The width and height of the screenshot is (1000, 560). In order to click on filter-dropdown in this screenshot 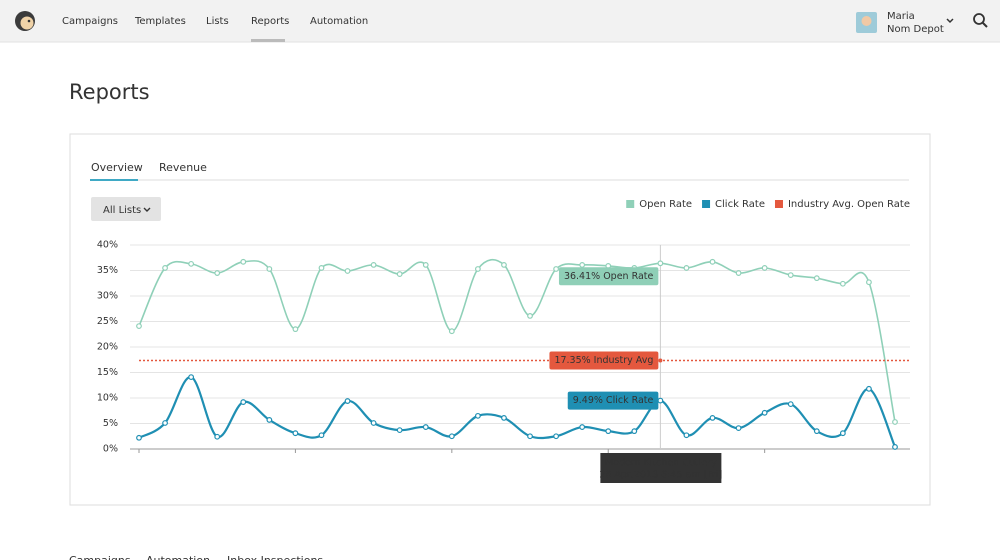, I will do `click(126, 209)`.